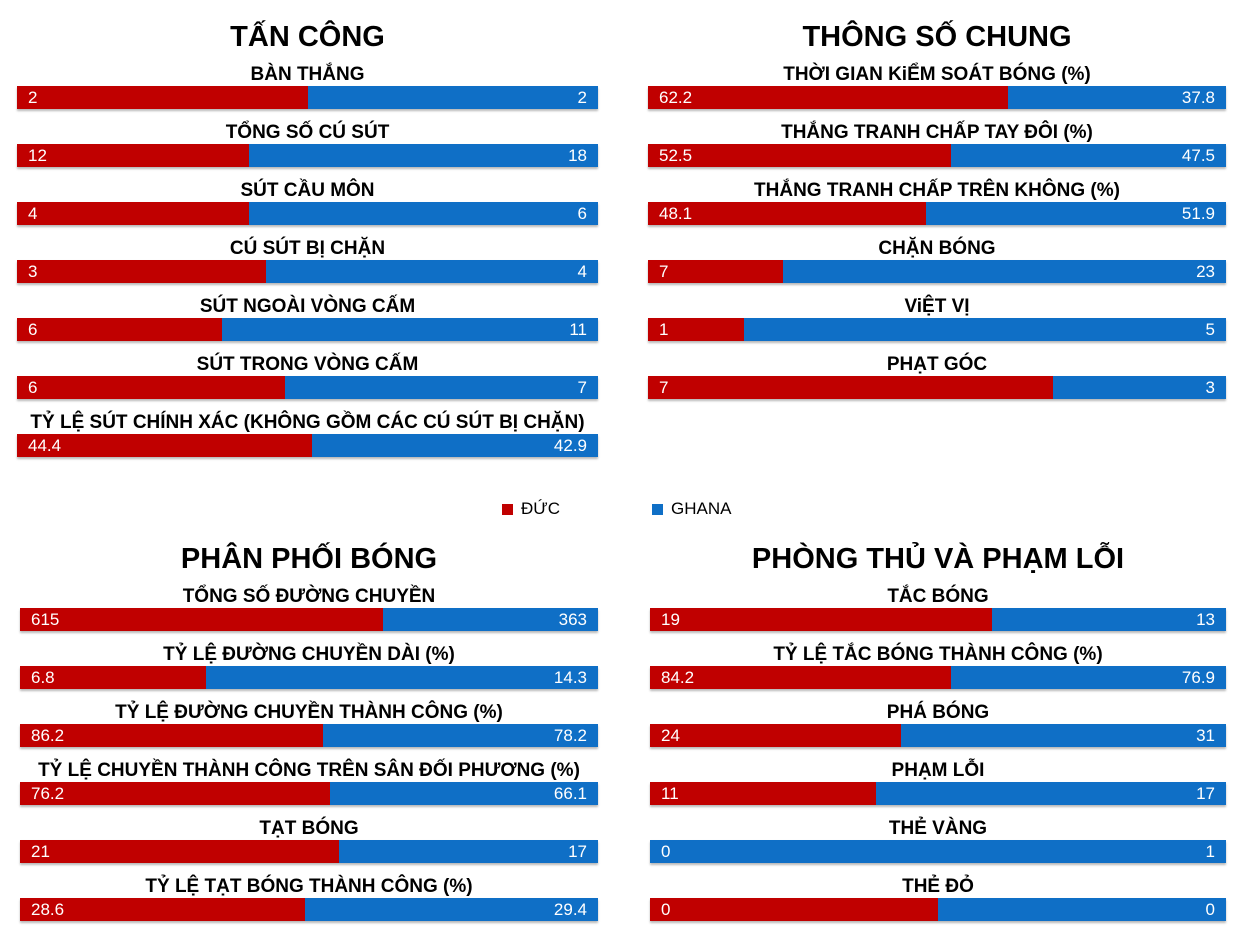 The height and width of the screenshot is (938, 1246). Describe the element at coordinates (666, 909) in the screenshot. I see `value-germany: 0` at that location.